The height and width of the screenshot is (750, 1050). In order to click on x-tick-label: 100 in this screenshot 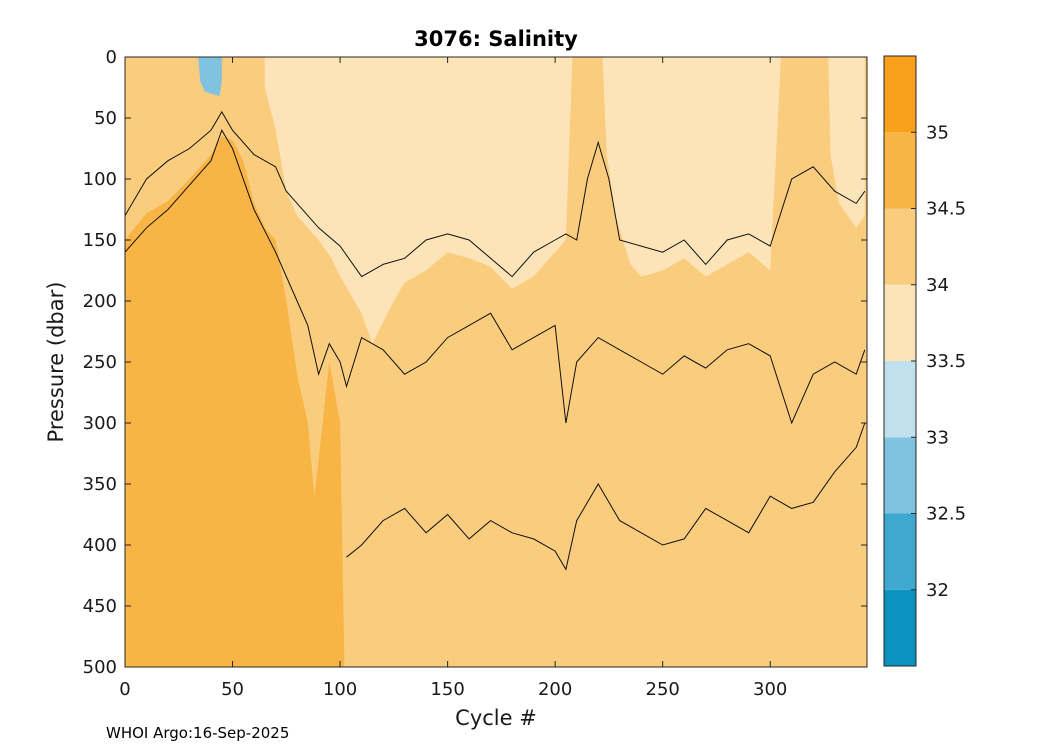, I will do `click(340, 689)`.